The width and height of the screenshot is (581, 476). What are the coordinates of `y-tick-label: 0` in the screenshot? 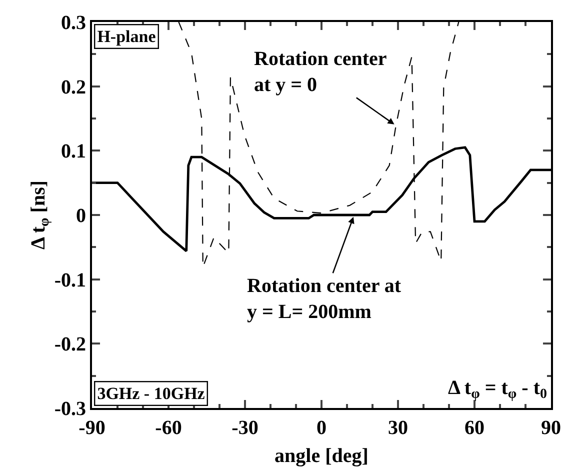 It's located at (81, 216).